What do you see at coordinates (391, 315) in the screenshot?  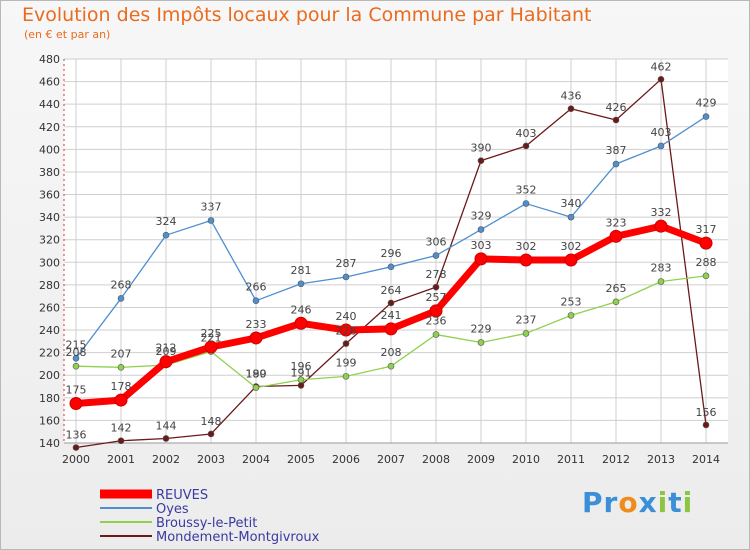 I see `data-label: 241` at bounding box center [391, 315].